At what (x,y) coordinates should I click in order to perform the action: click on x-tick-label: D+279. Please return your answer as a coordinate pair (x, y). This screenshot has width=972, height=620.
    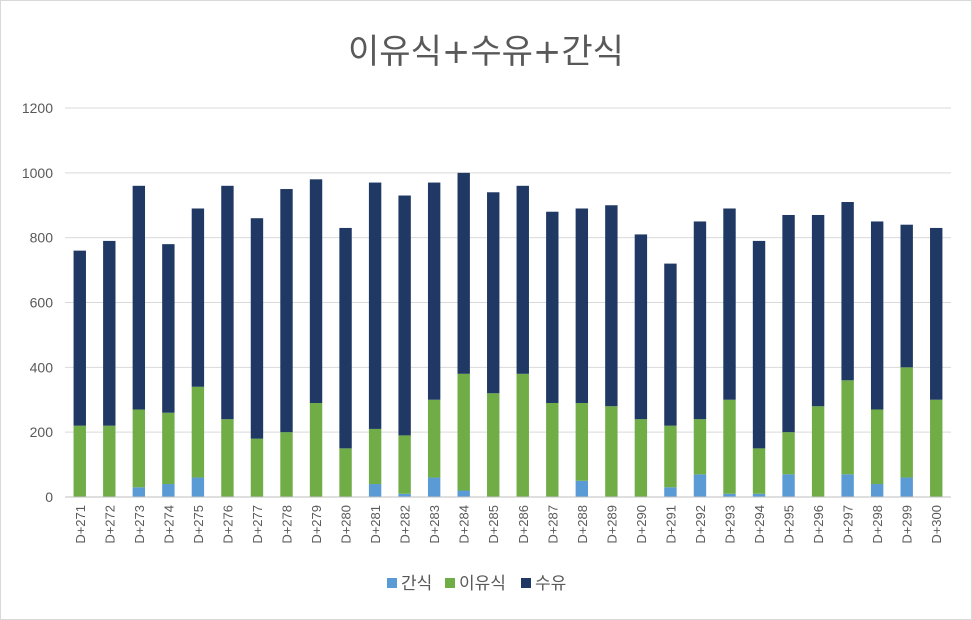
    Looking at the image, I should click on (316, 524).